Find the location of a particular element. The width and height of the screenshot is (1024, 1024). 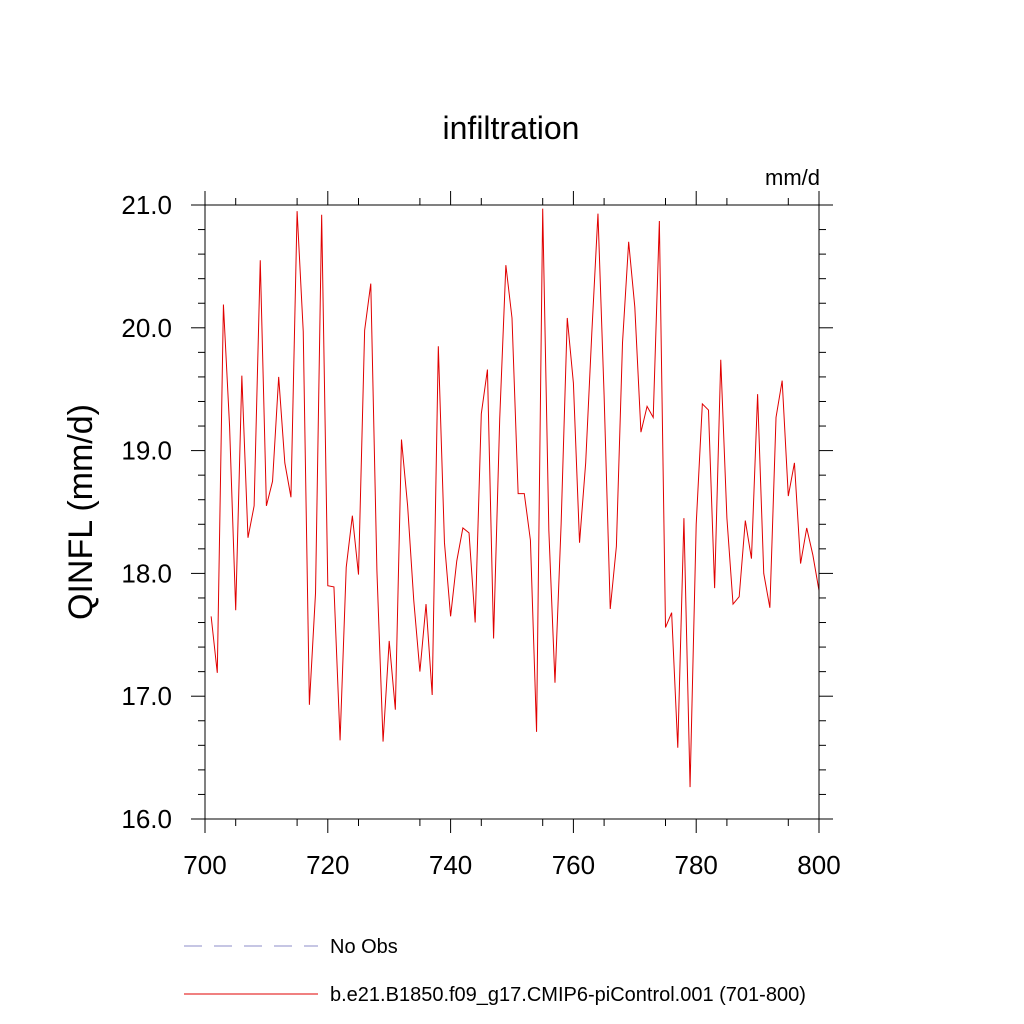

x-tick-label: 780 is located at coordinates (696, 865).